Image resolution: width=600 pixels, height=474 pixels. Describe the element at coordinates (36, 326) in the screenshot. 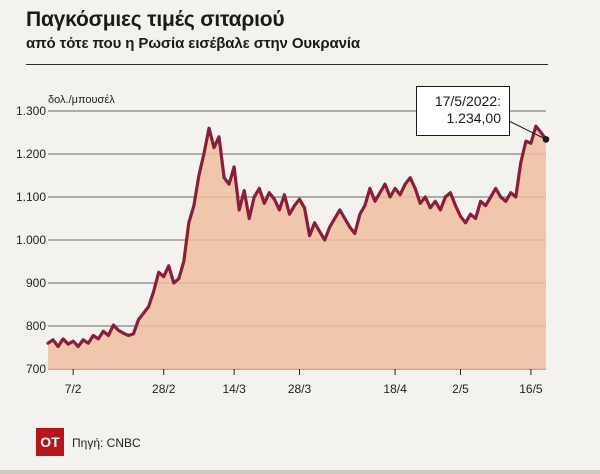

I see `y-tick-label: 800` at that location.